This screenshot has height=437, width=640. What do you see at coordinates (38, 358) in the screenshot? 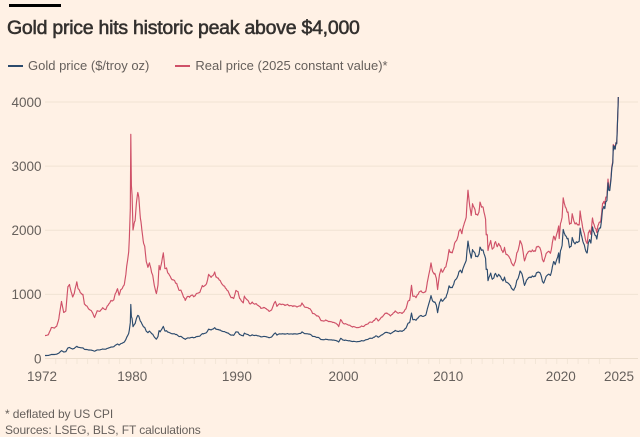
I see `svg-text: 0` at bounding box center [38, 358].